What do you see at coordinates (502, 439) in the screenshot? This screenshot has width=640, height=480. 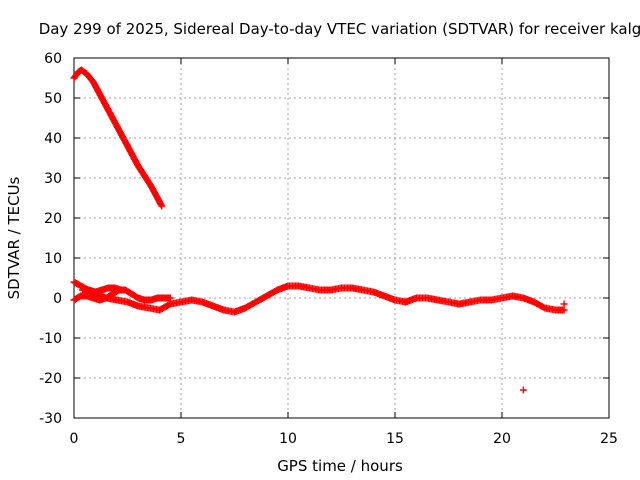 I see `x-tick-label: 20` at bounding box center [502, 439].